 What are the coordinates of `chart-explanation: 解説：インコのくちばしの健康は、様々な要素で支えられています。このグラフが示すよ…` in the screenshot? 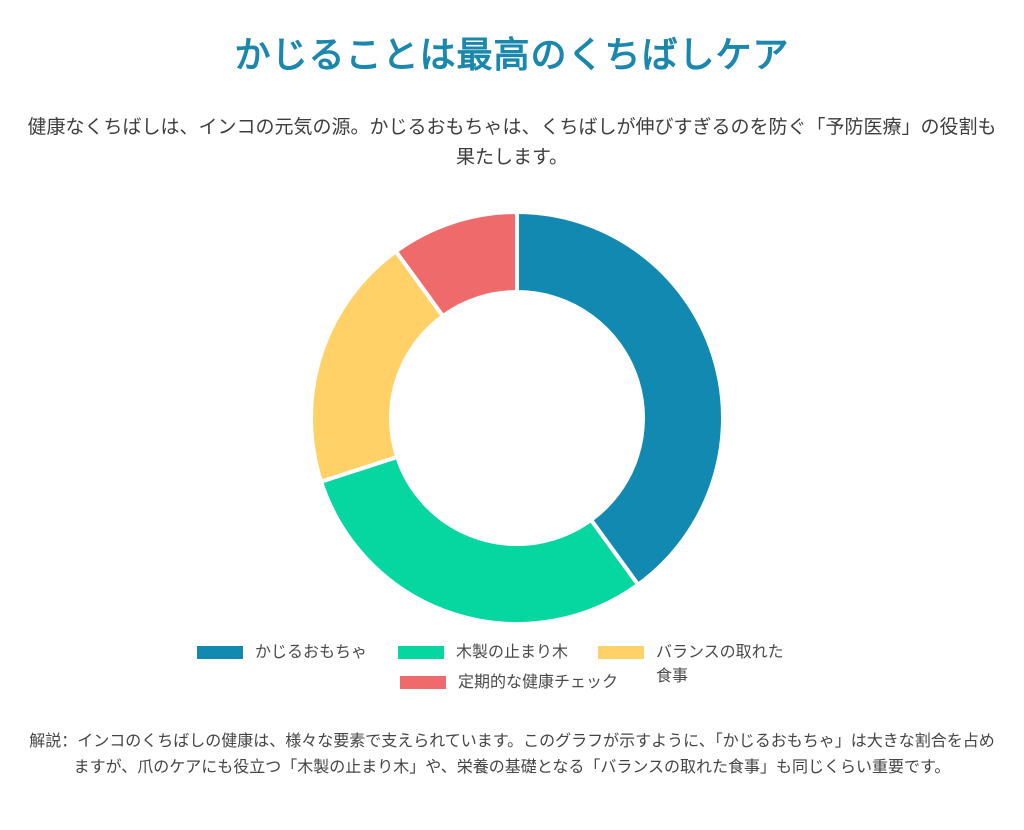 It's located at (512, 753).